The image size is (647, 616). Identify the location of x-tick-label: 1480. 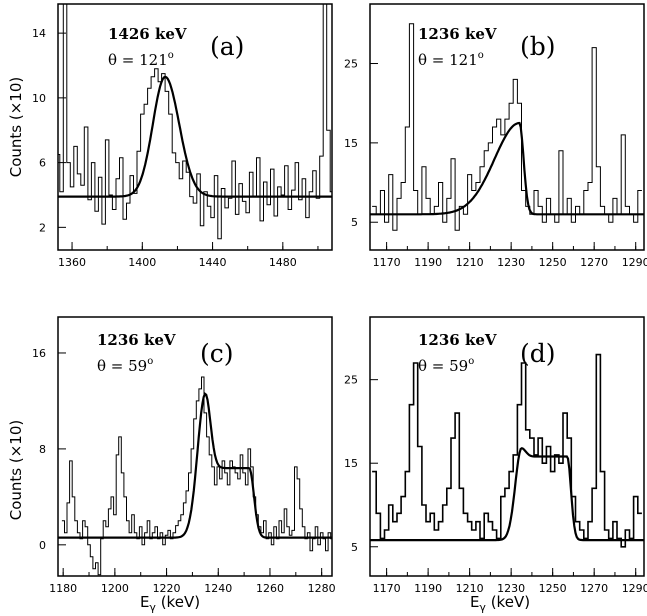
(283, 262).